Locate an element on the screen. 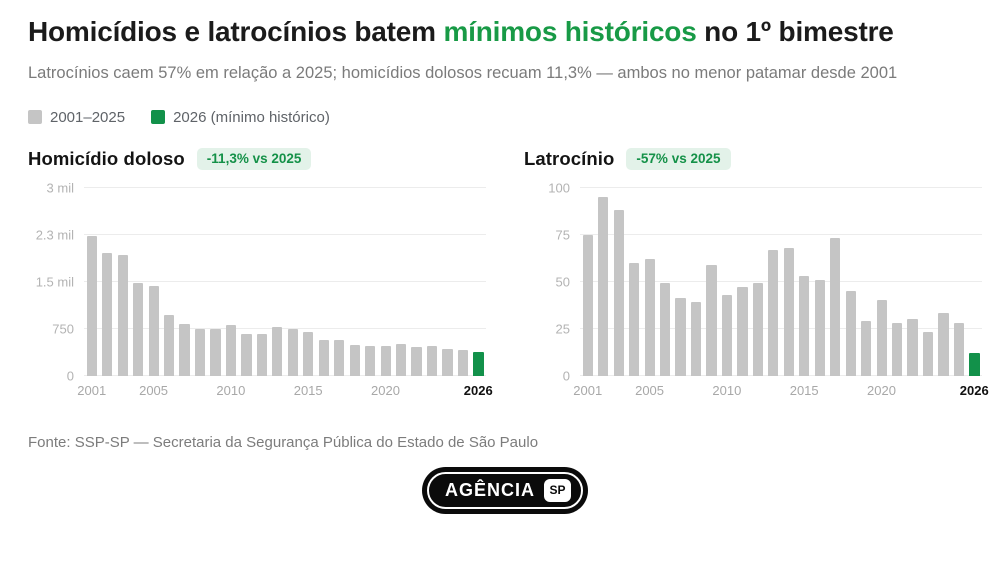 The height and width of the screenshot is (579, 1006). y-tick-label: 25 is located at coordinates (562, 329).